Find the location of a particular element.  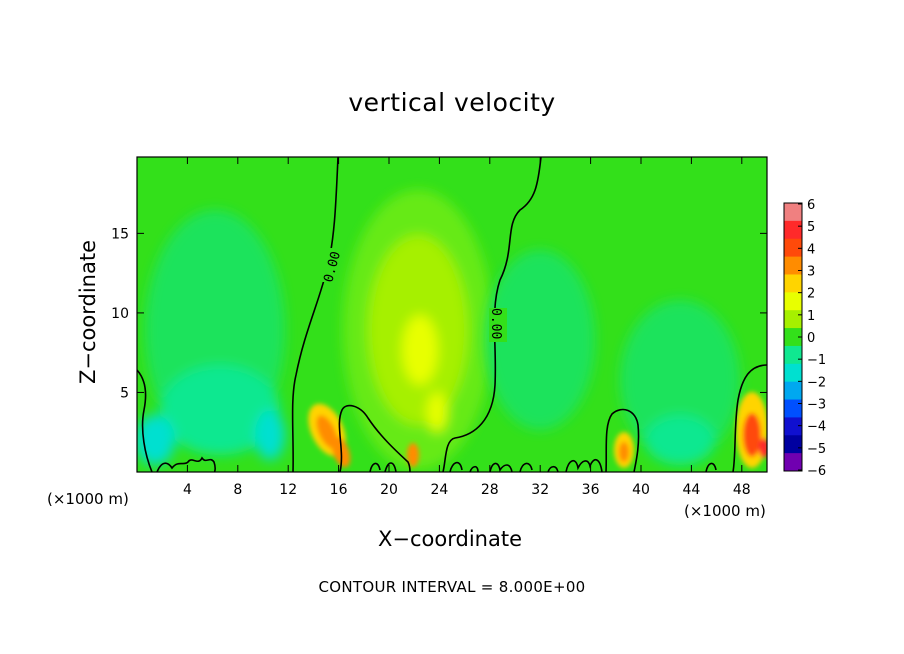

x-tick-label: 8 is located at coordinates (237, 490).